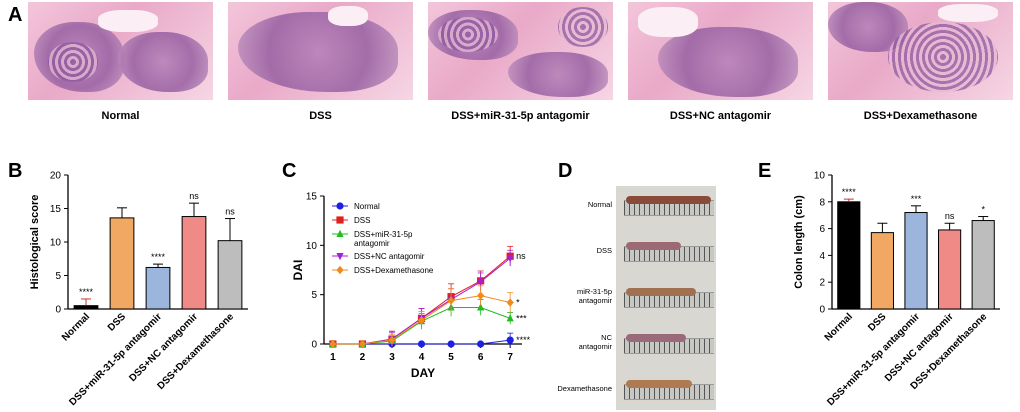  Describe the element at coordinates (120, 116) in the screenshot. I see `caption-normal: Normal` at that location.